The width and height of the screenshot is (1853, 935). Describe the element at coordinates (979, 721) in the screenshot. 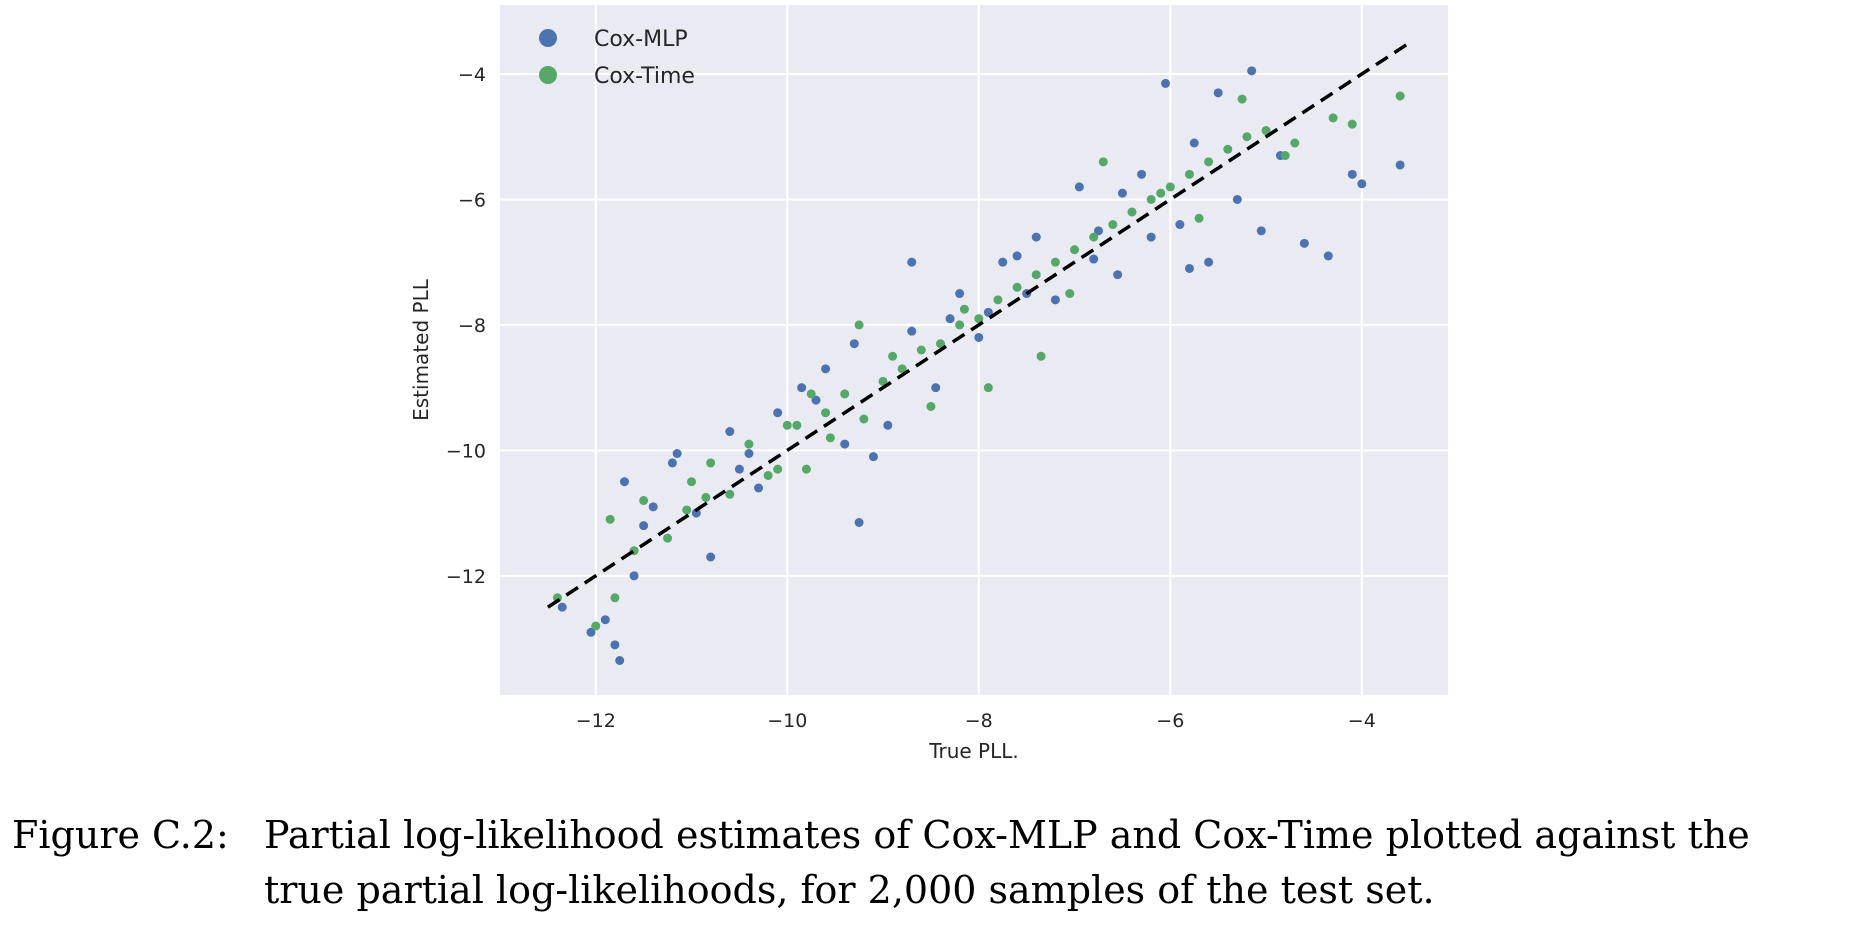

I see `x-tick-label: −8` at that location.